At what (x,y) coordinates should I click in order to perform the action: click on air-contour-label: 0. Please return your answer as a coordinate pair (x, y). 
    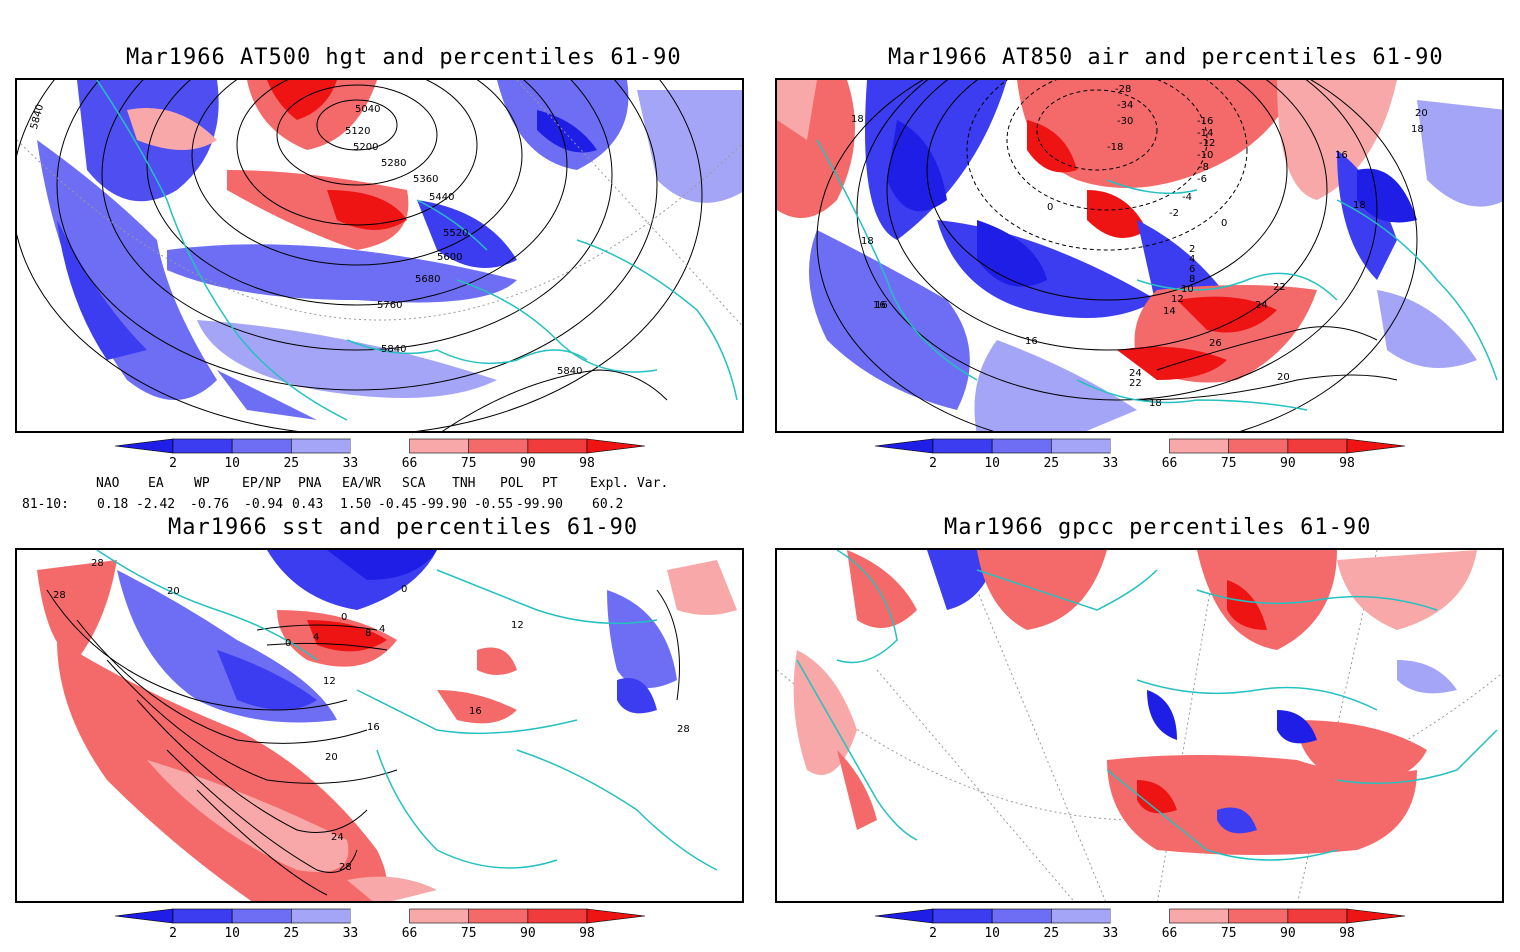
    Looking at the image, I should click on (1050, 207).